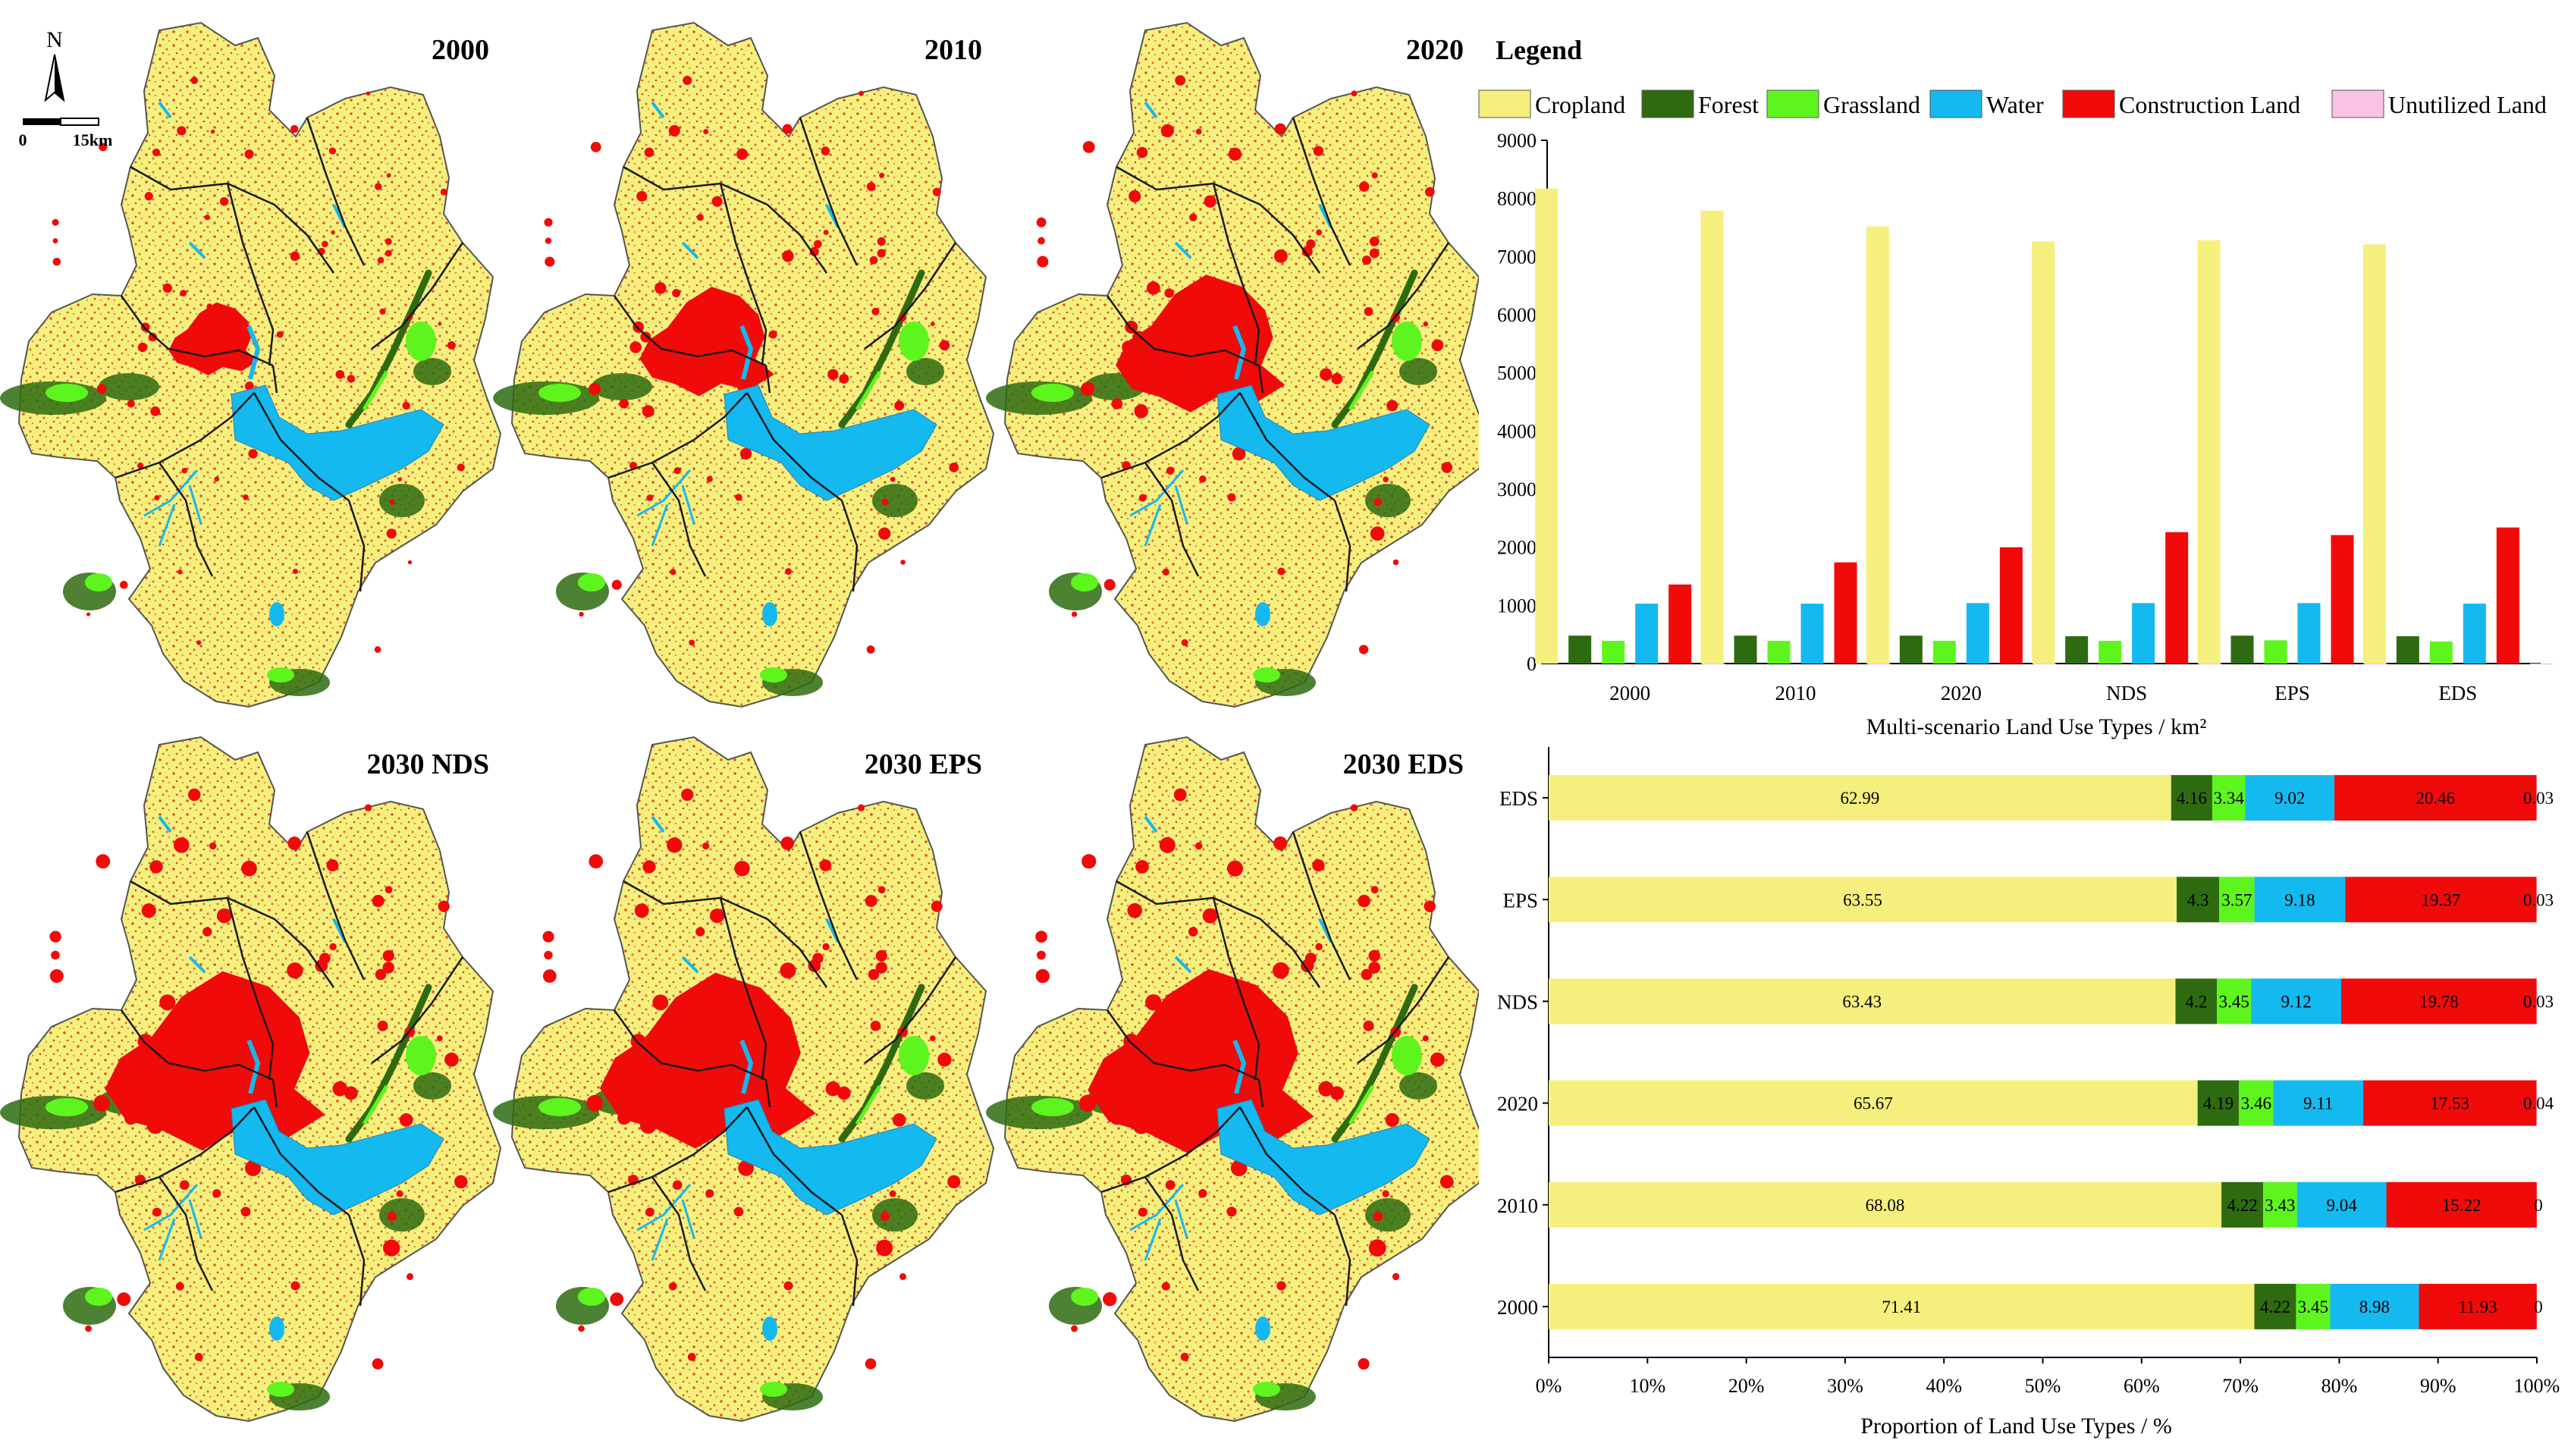 The height and width of the screenshot is (1456, 2571). What do you see at coordinates (337, 442) in the screenshot?
I see `lake` at bounding box center [337, 442].